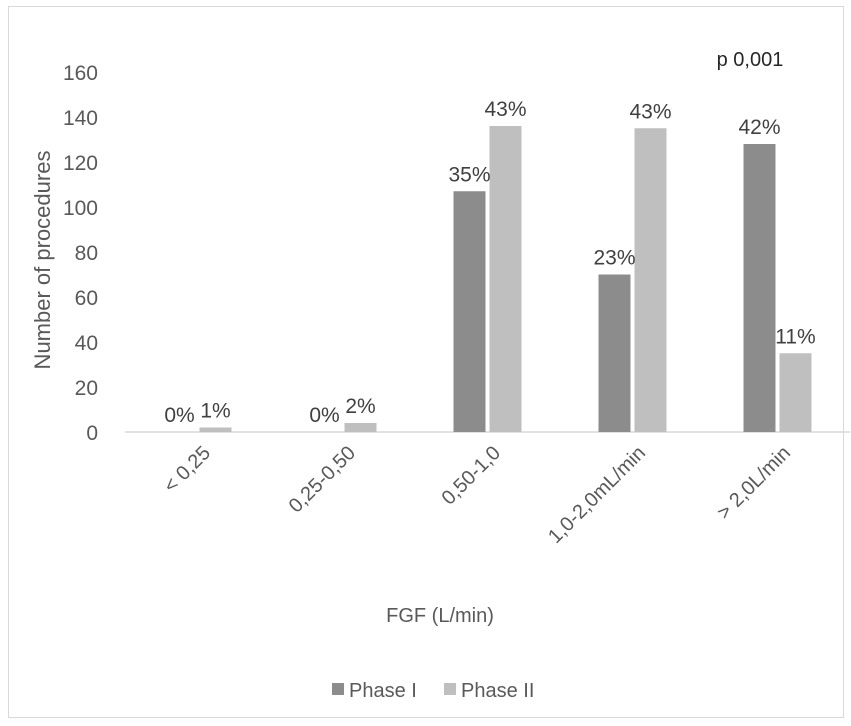  What do you see at coordinates (187, 469) in the screenshot?
I see `x-tick-label: < 0,25` at bounding box center [187, 469].